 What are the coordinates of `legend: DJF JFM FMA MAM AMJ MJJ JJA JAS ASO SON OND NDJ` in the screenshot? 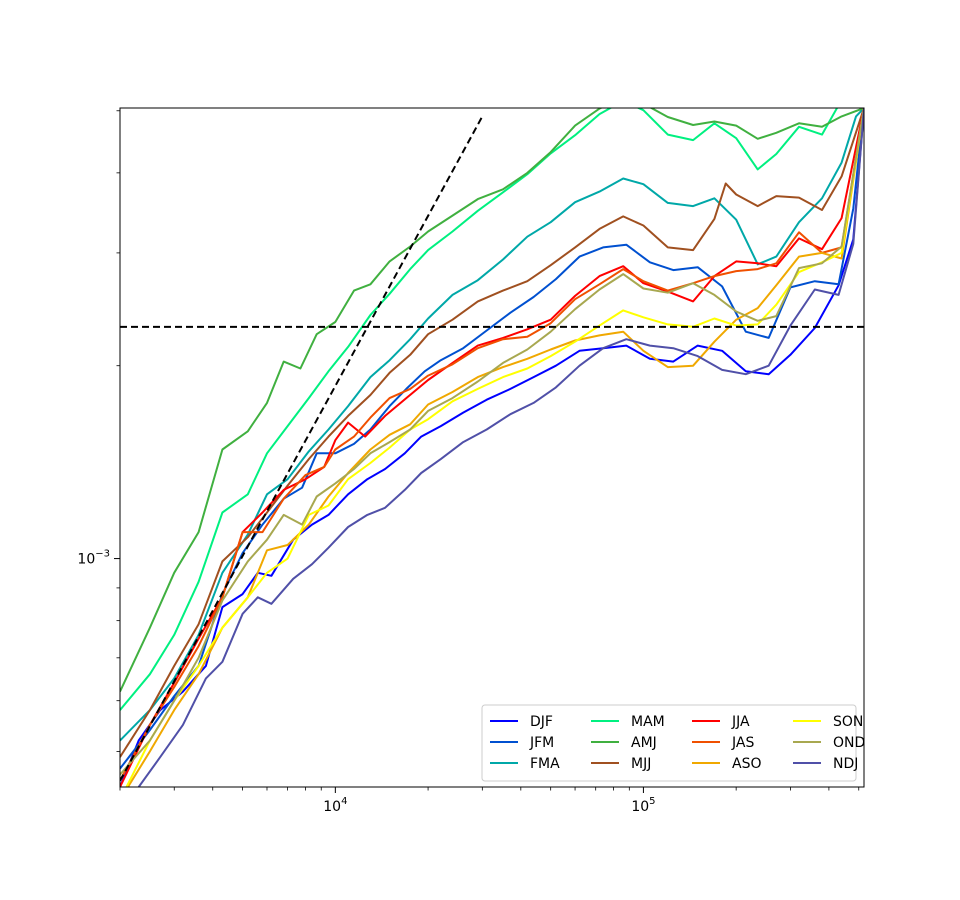 It's located at (673, 743).